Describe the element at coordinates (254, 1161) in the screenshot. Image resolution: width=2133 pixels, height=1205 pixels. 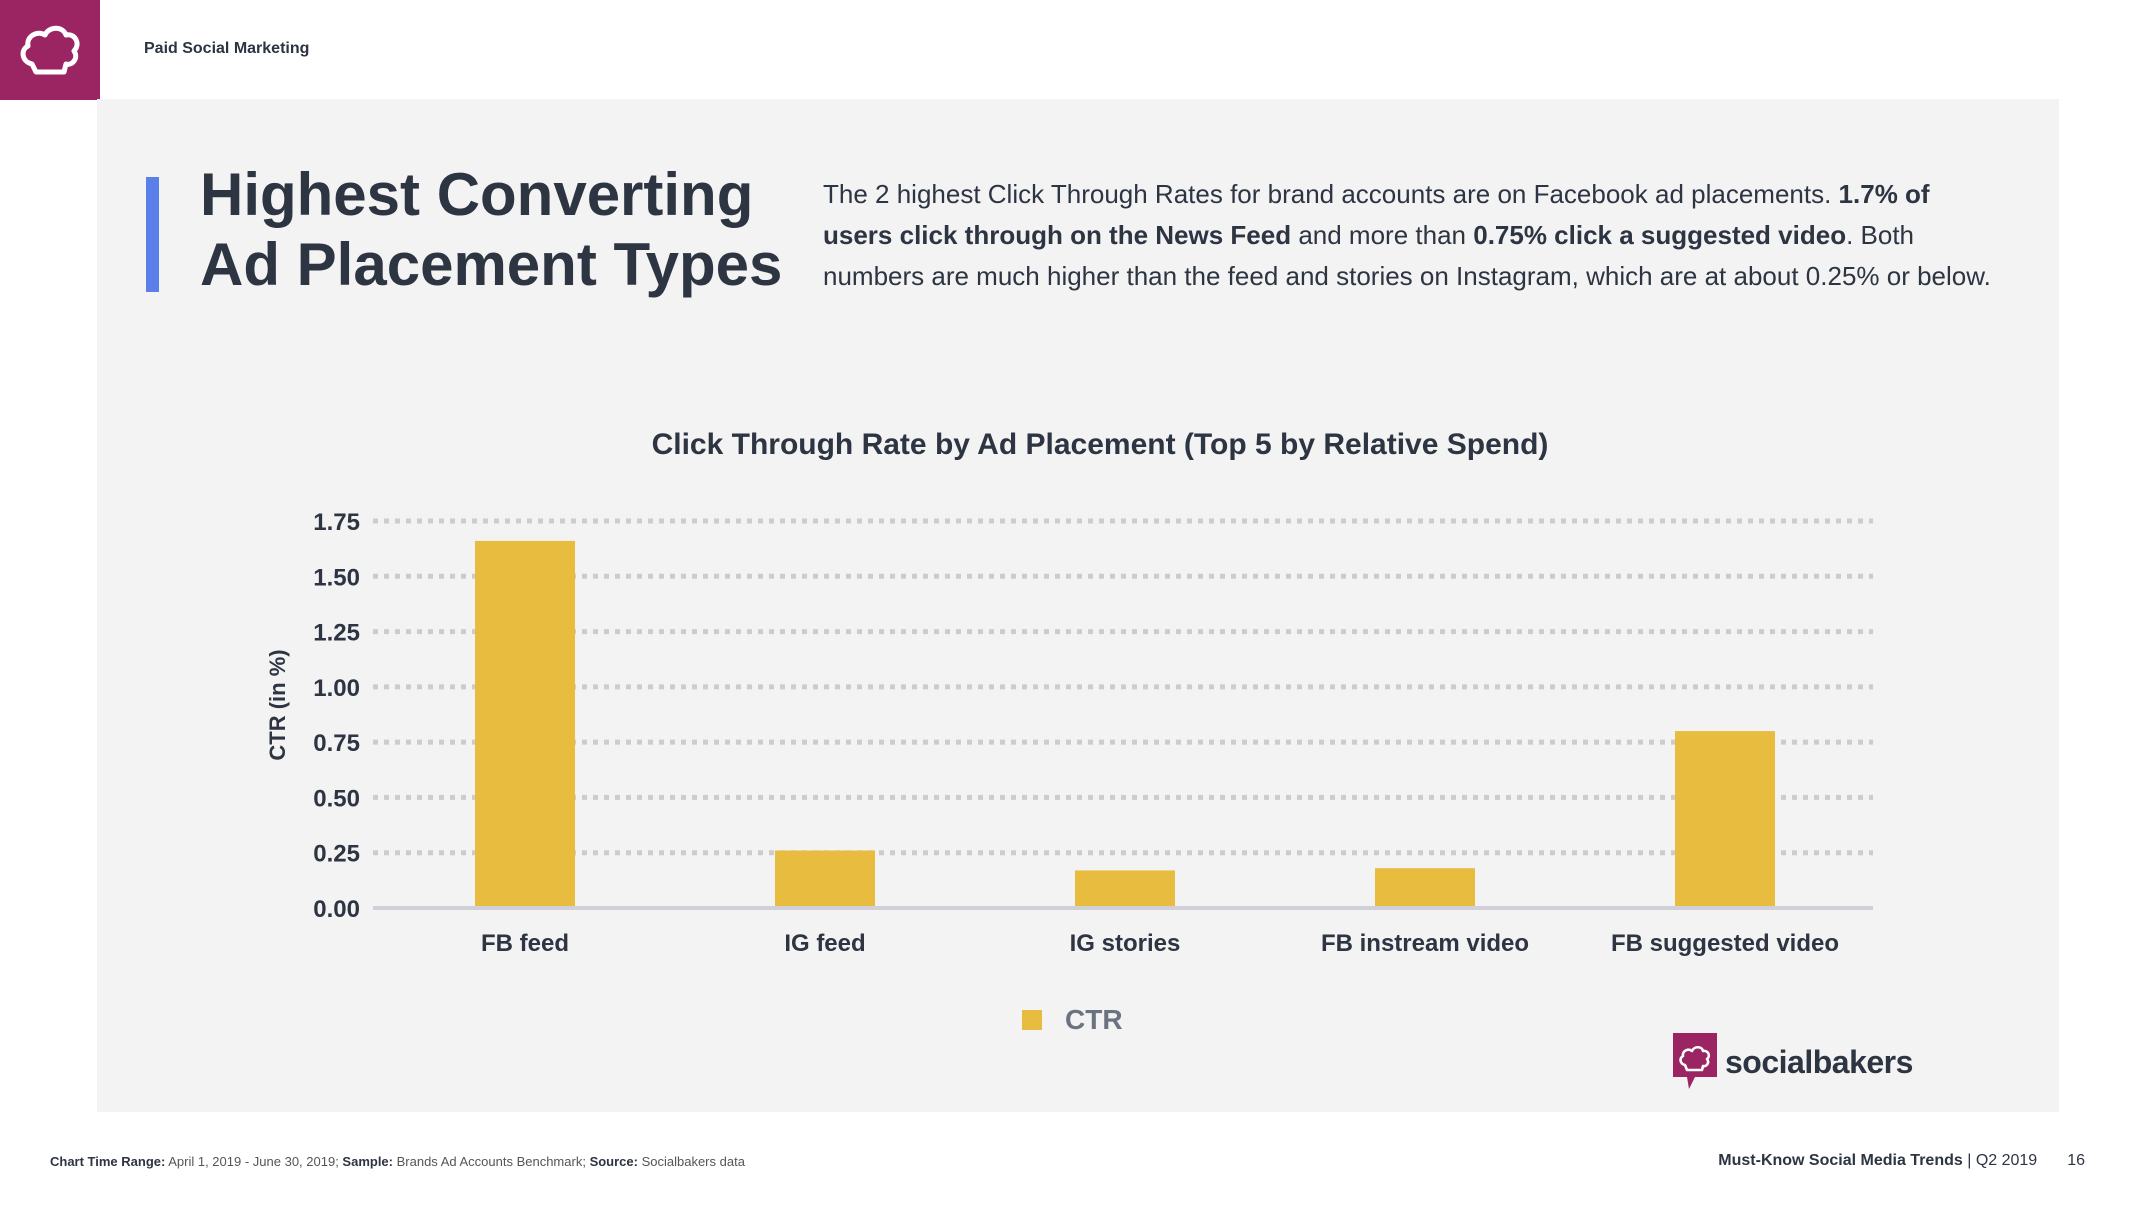
I see `range-value: April 1, 2019 - June 30, 2019;` at that location.